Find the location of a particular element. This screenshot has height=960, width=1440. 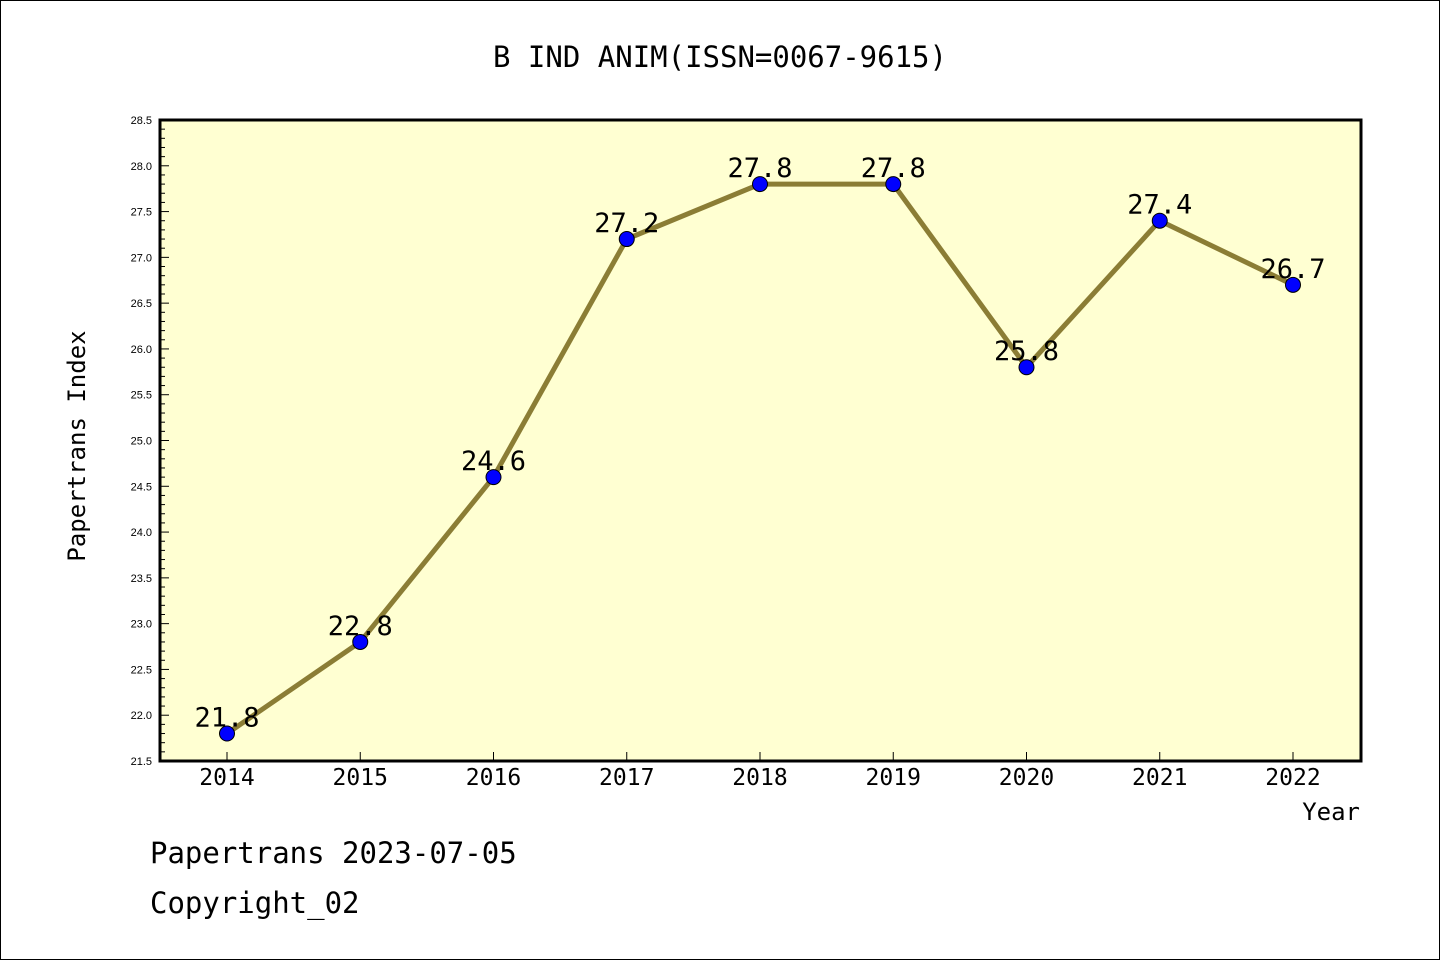

x-tick-label: 2018 is located at coordinates (759, 778).